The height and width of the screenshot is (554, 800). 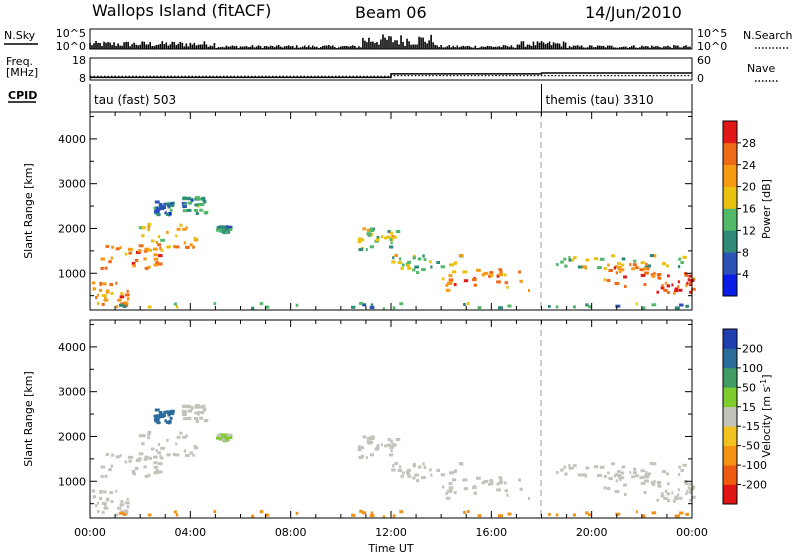 I want to click on velocity-label-main: Velocity [m s, so click(x=766, y=421).